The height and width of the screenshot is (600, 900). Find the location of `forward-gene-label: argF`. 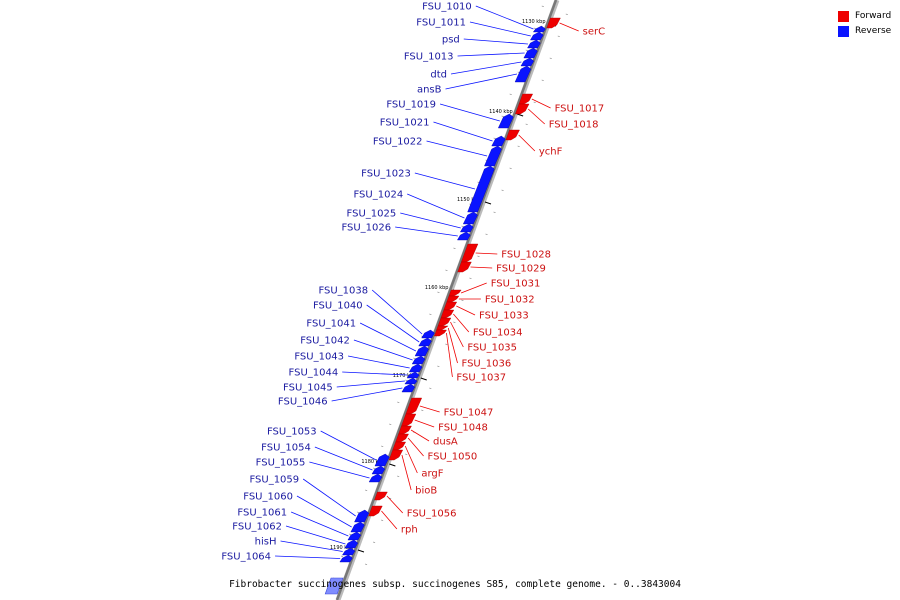

forward-gene-label: argF is located at coordinates (432, 474).